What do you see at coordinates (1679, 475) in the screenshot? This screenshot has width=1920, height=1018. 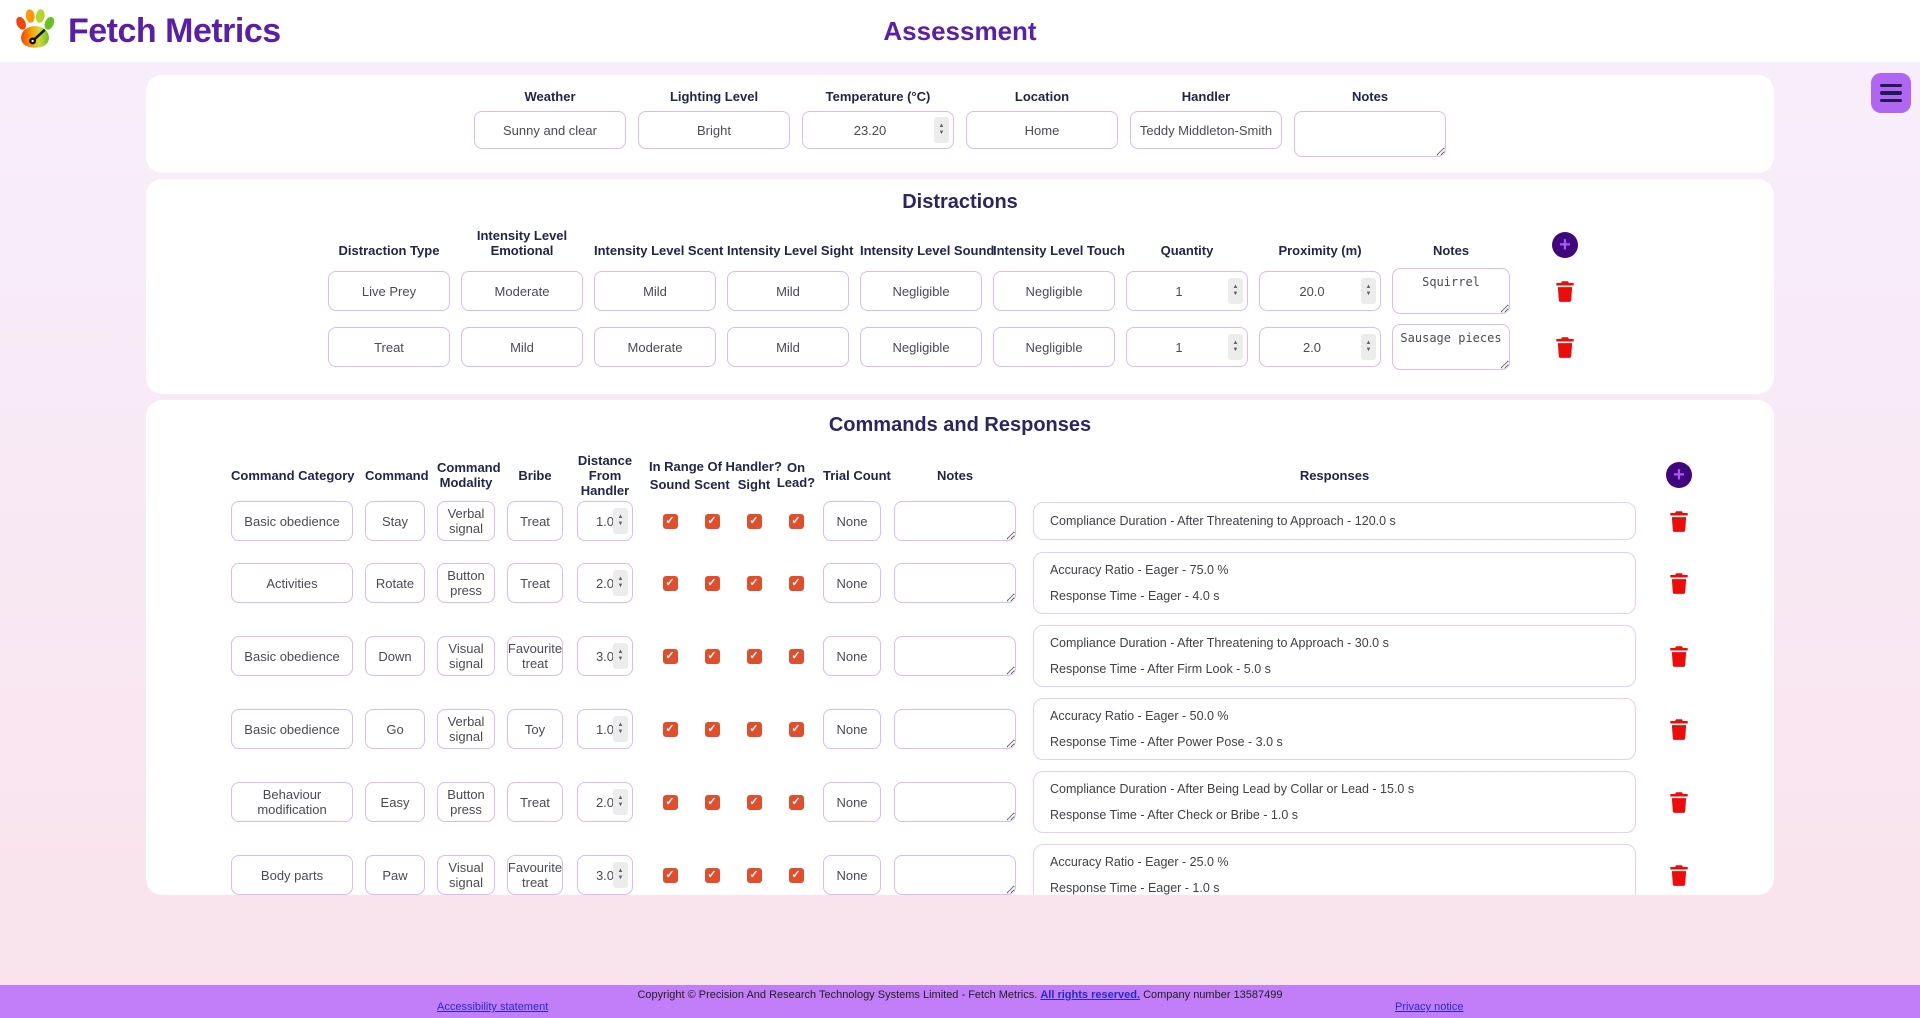 I see `add-command-button: +` at bounding box center [1679, 475].